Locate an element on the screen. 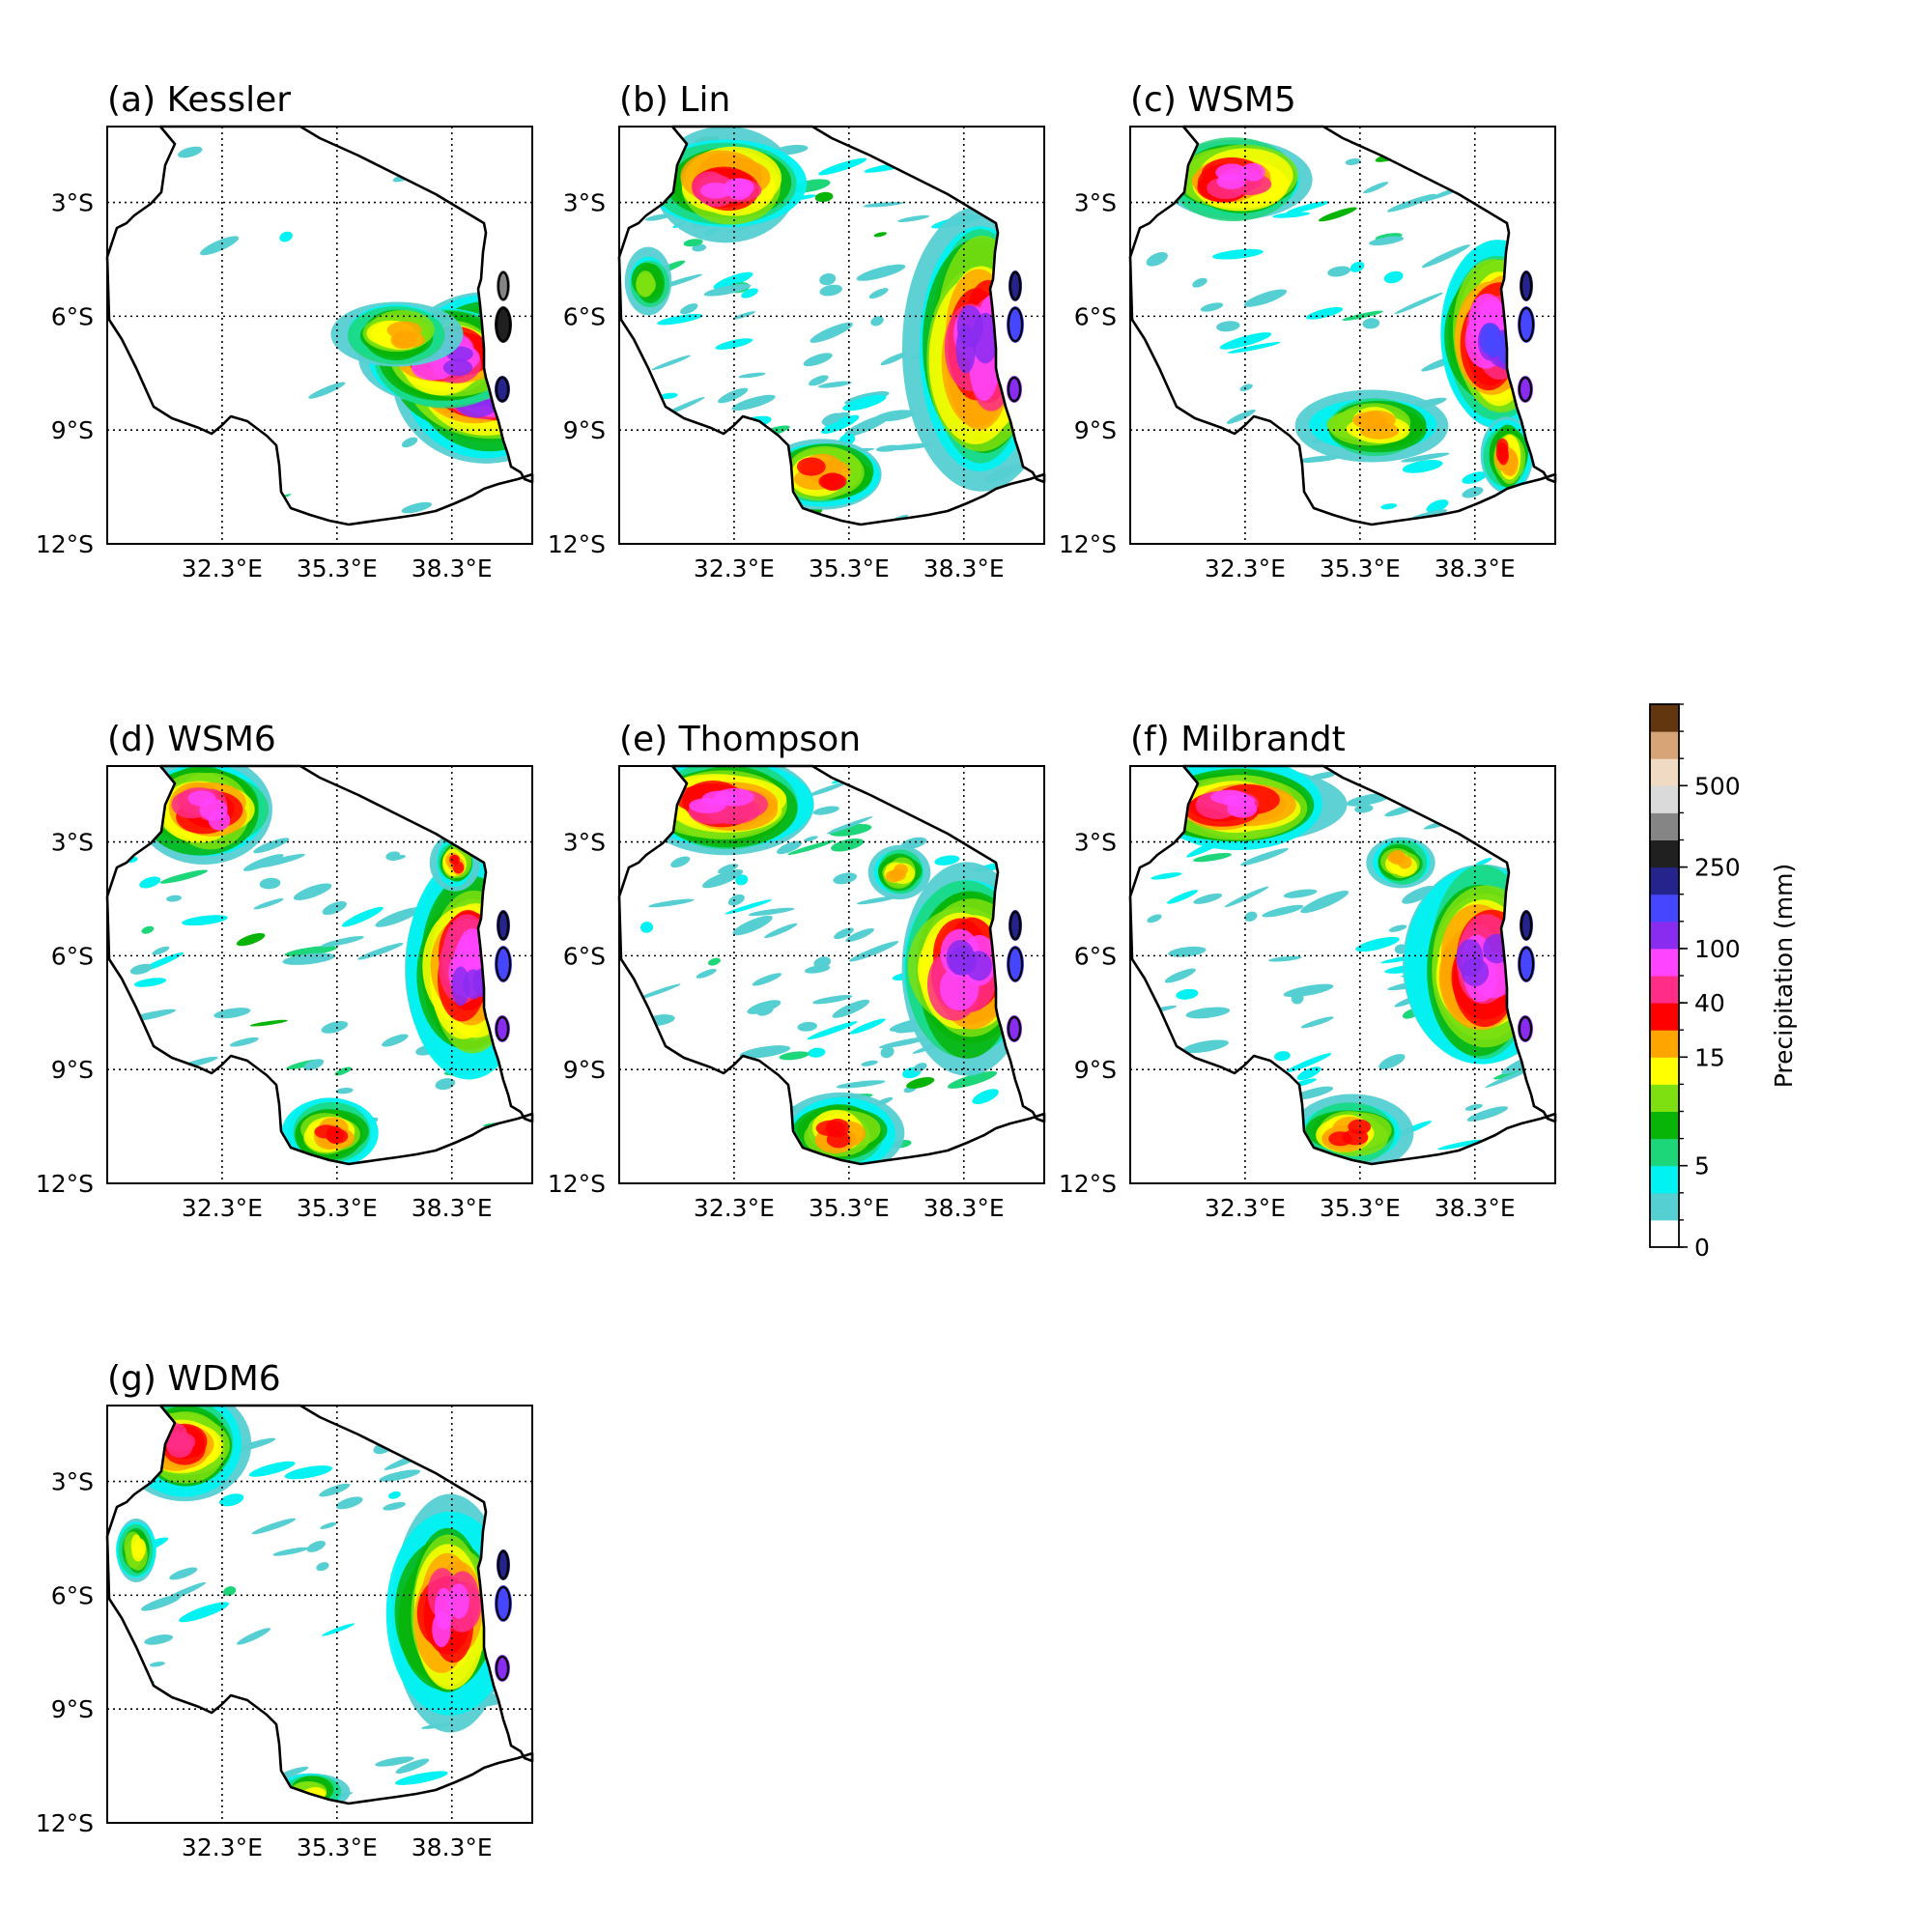 This screenshot has width=1932, height=1932. island-rain is located at coordinates (1526, 324).